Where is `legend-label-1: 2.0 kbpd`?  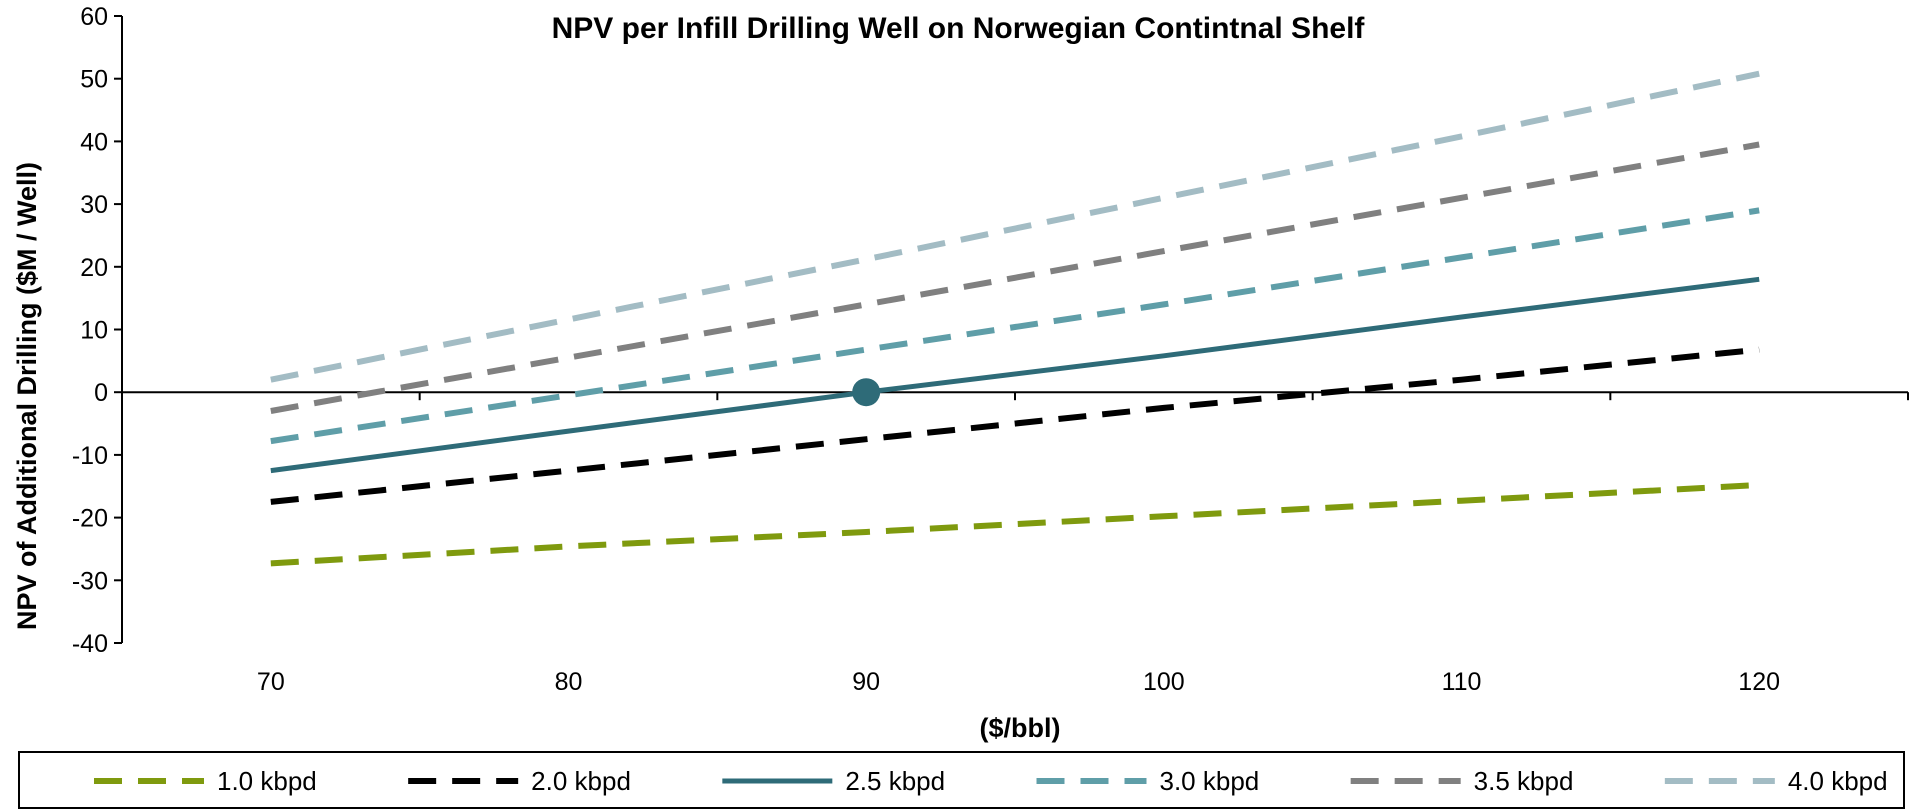
legend-label-1: 2.0 kbpd is located at coordinates (581, 781).